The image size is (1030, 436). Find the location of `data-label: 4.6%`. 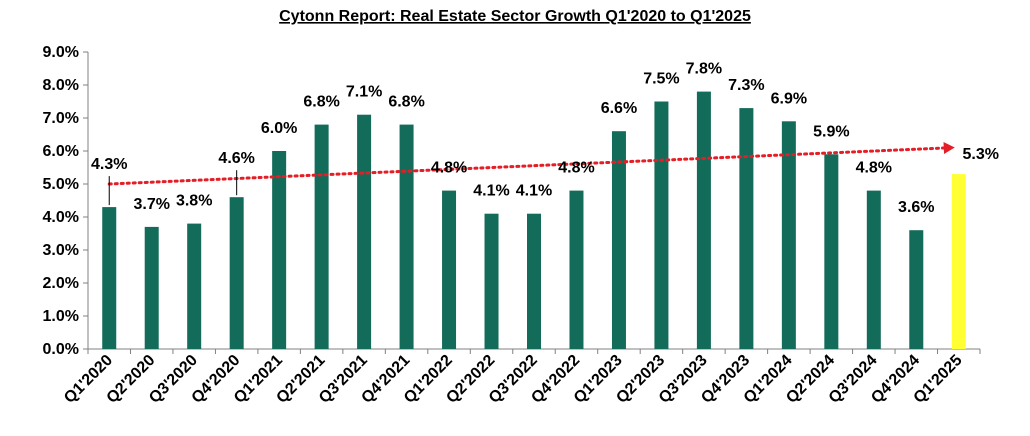

data-label: 4.6% is located at coordinates (236, 158).